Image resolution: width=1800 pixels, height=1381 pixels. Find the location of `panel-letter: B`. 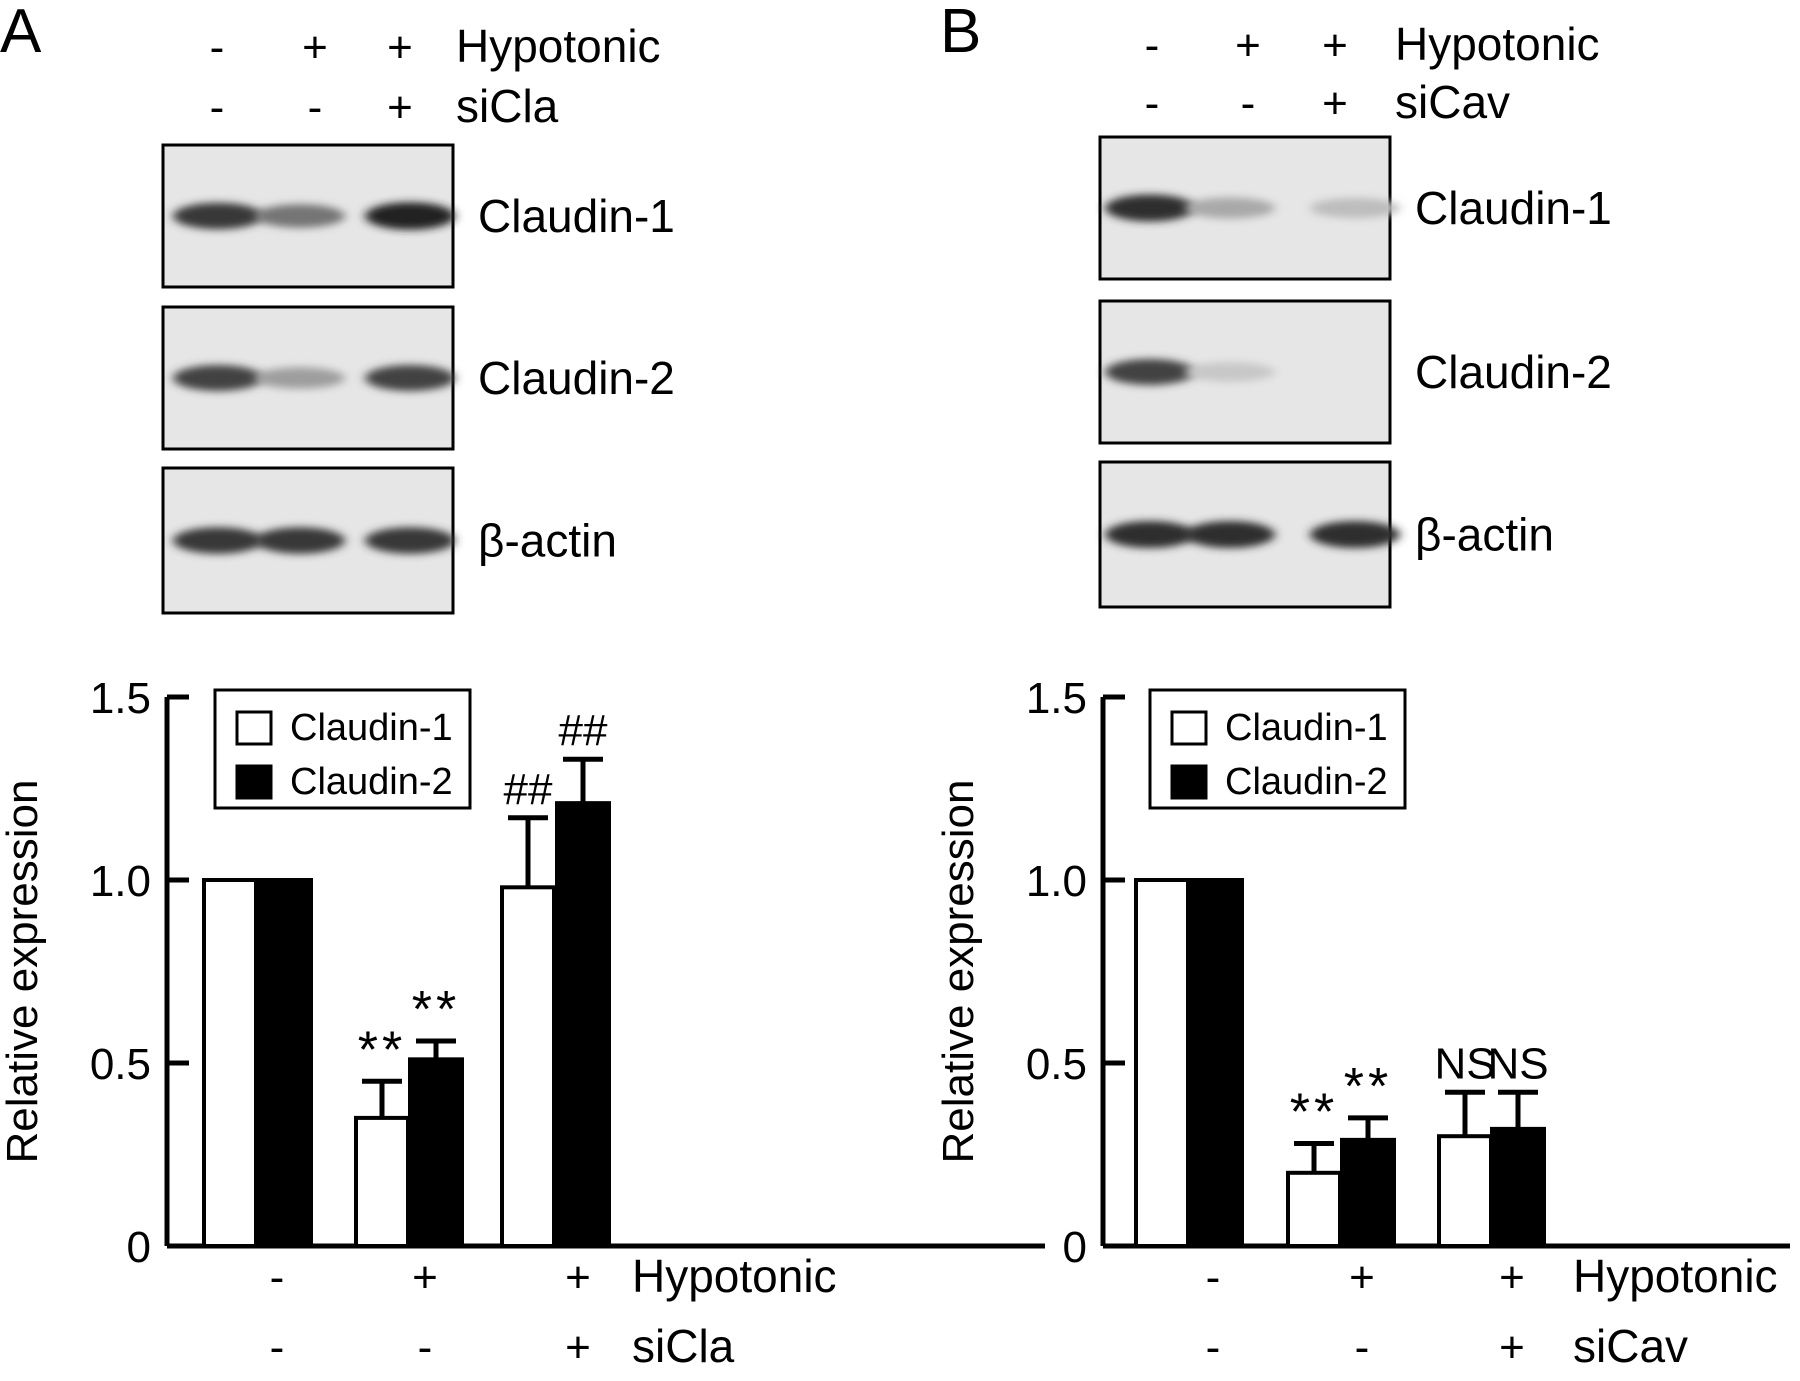

panel-letter: B is located at coordinates (960, 33).